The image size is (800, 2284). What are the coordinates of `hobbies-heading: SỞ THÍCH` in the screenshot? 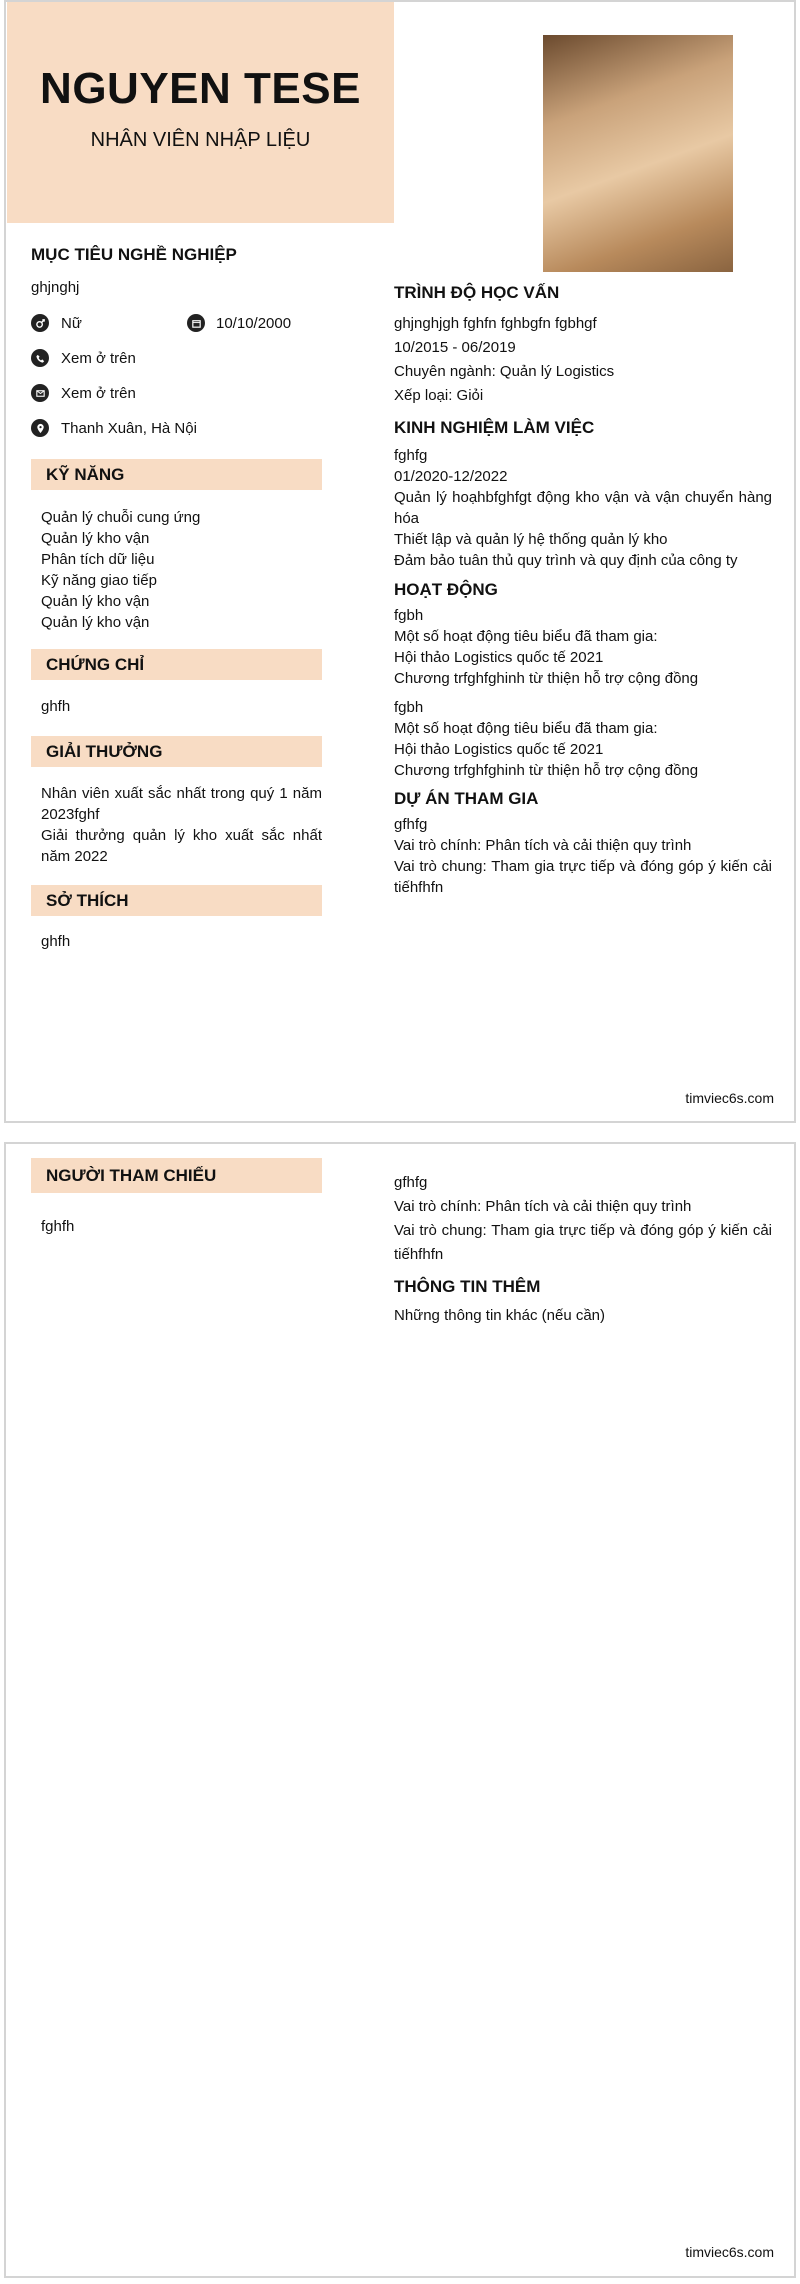 It's located at (176, 900).